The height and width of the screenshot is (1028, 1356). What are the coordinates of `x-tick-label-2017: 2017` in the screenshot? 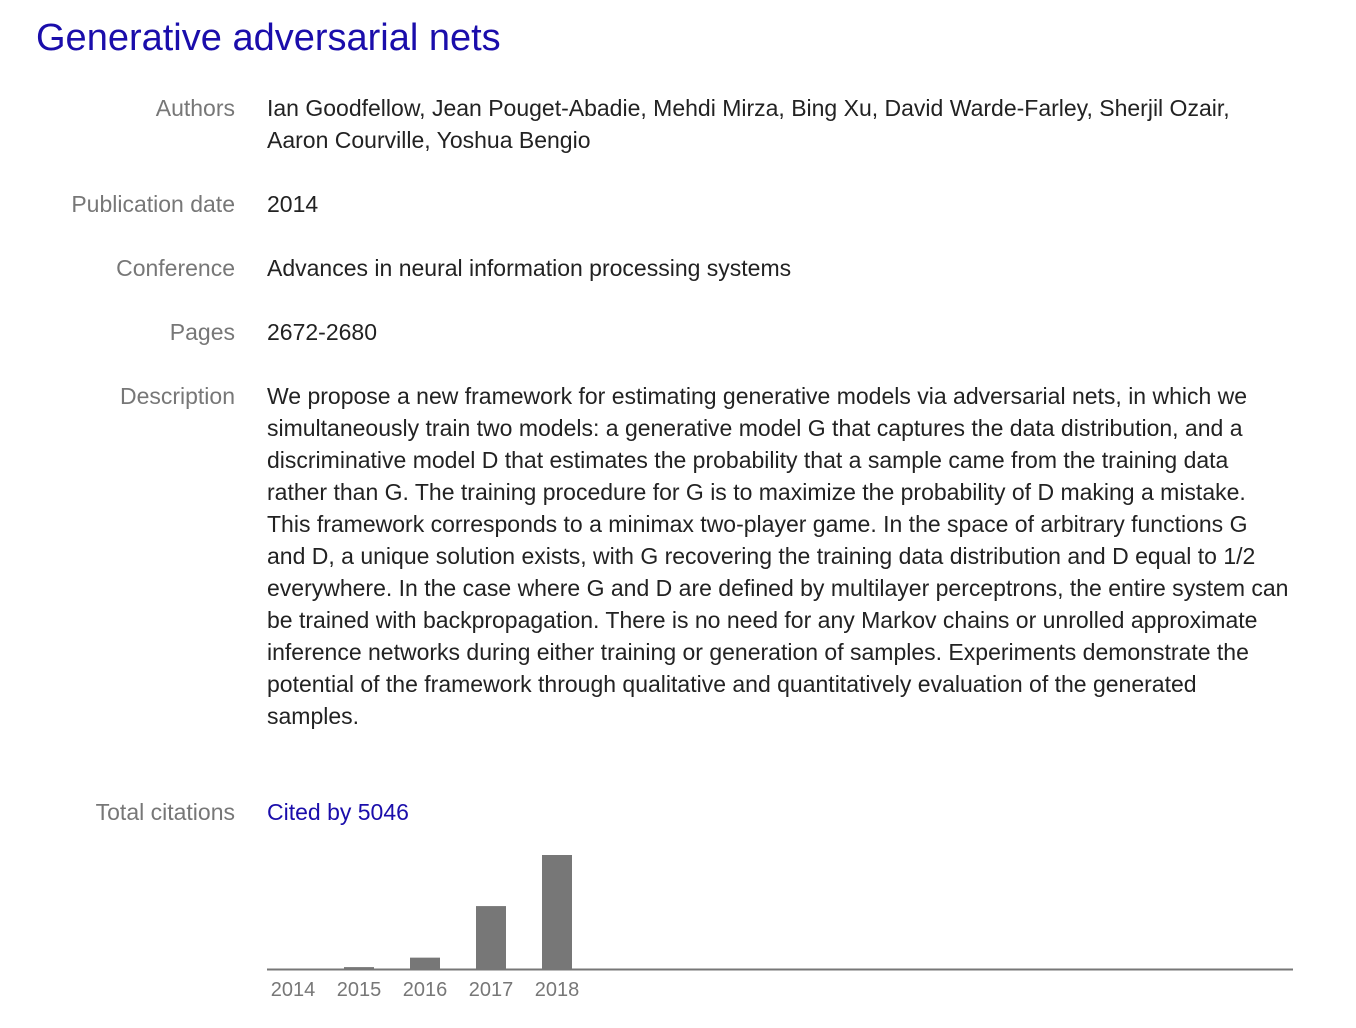 It's located at (491, 990).